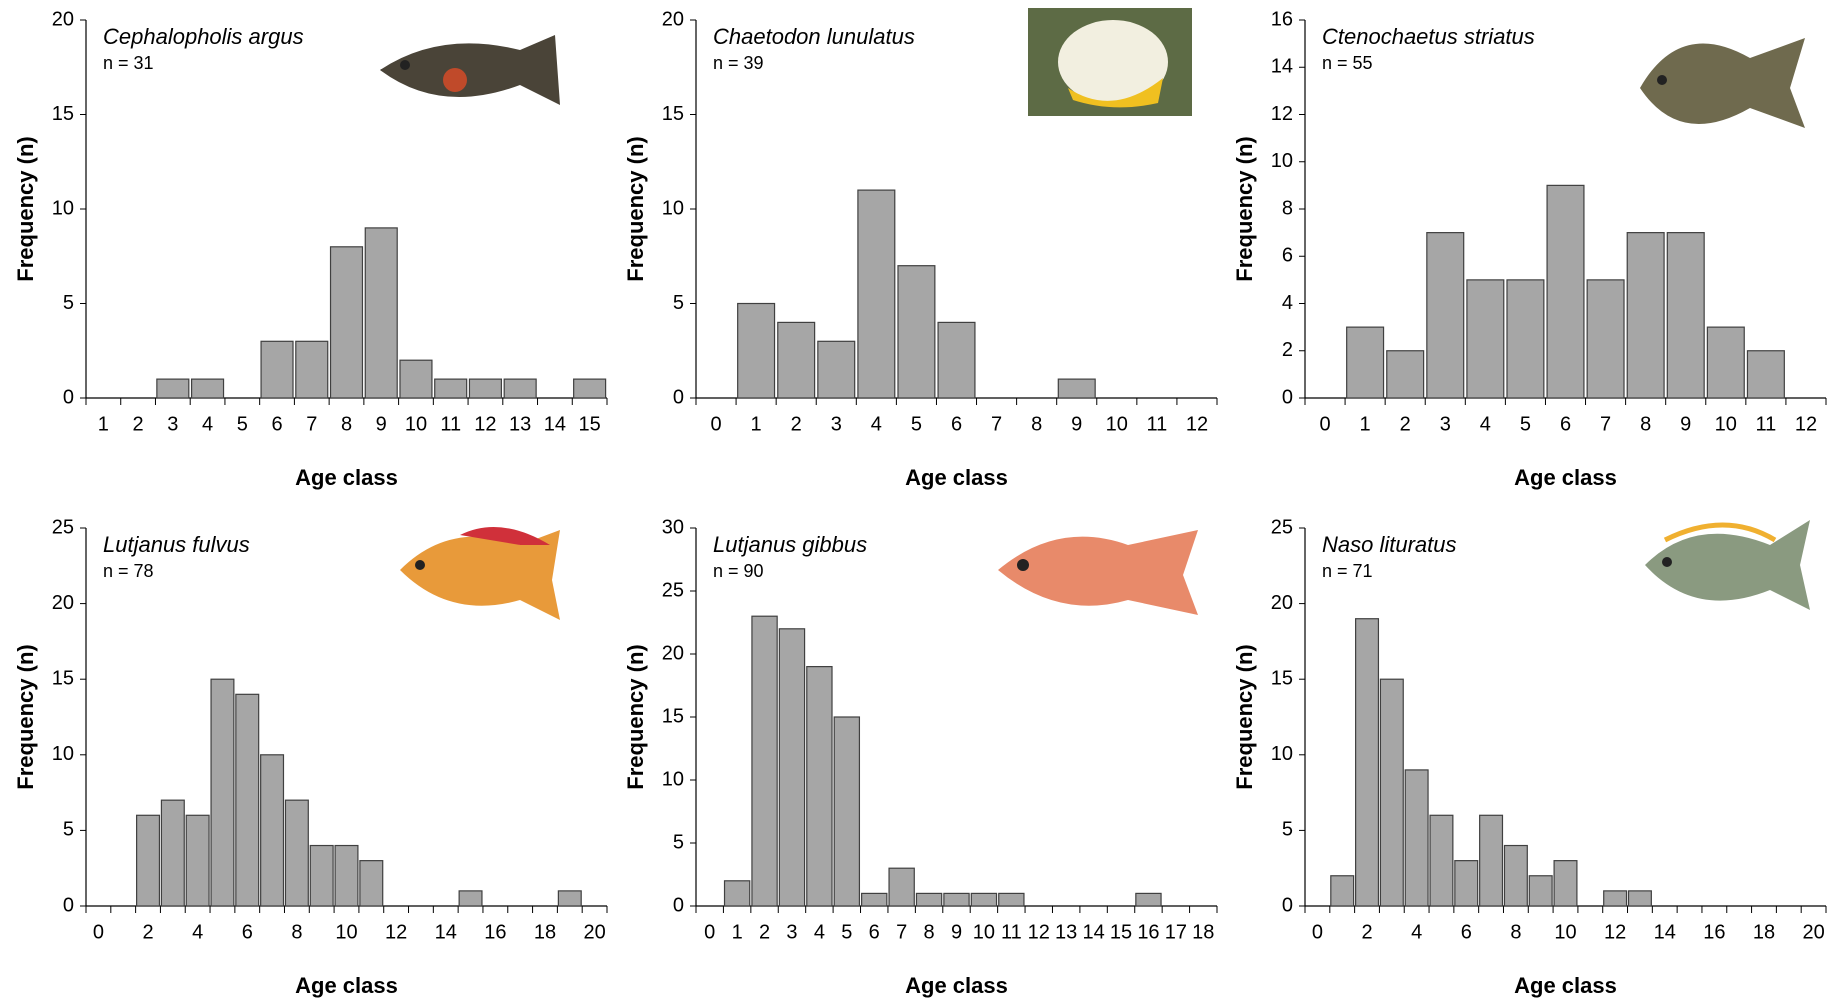 The image size is (1843, 1003). Describe the element at coordinates (1282, 114) in the screenshot. I see `y-tick-label: 12` at that location.